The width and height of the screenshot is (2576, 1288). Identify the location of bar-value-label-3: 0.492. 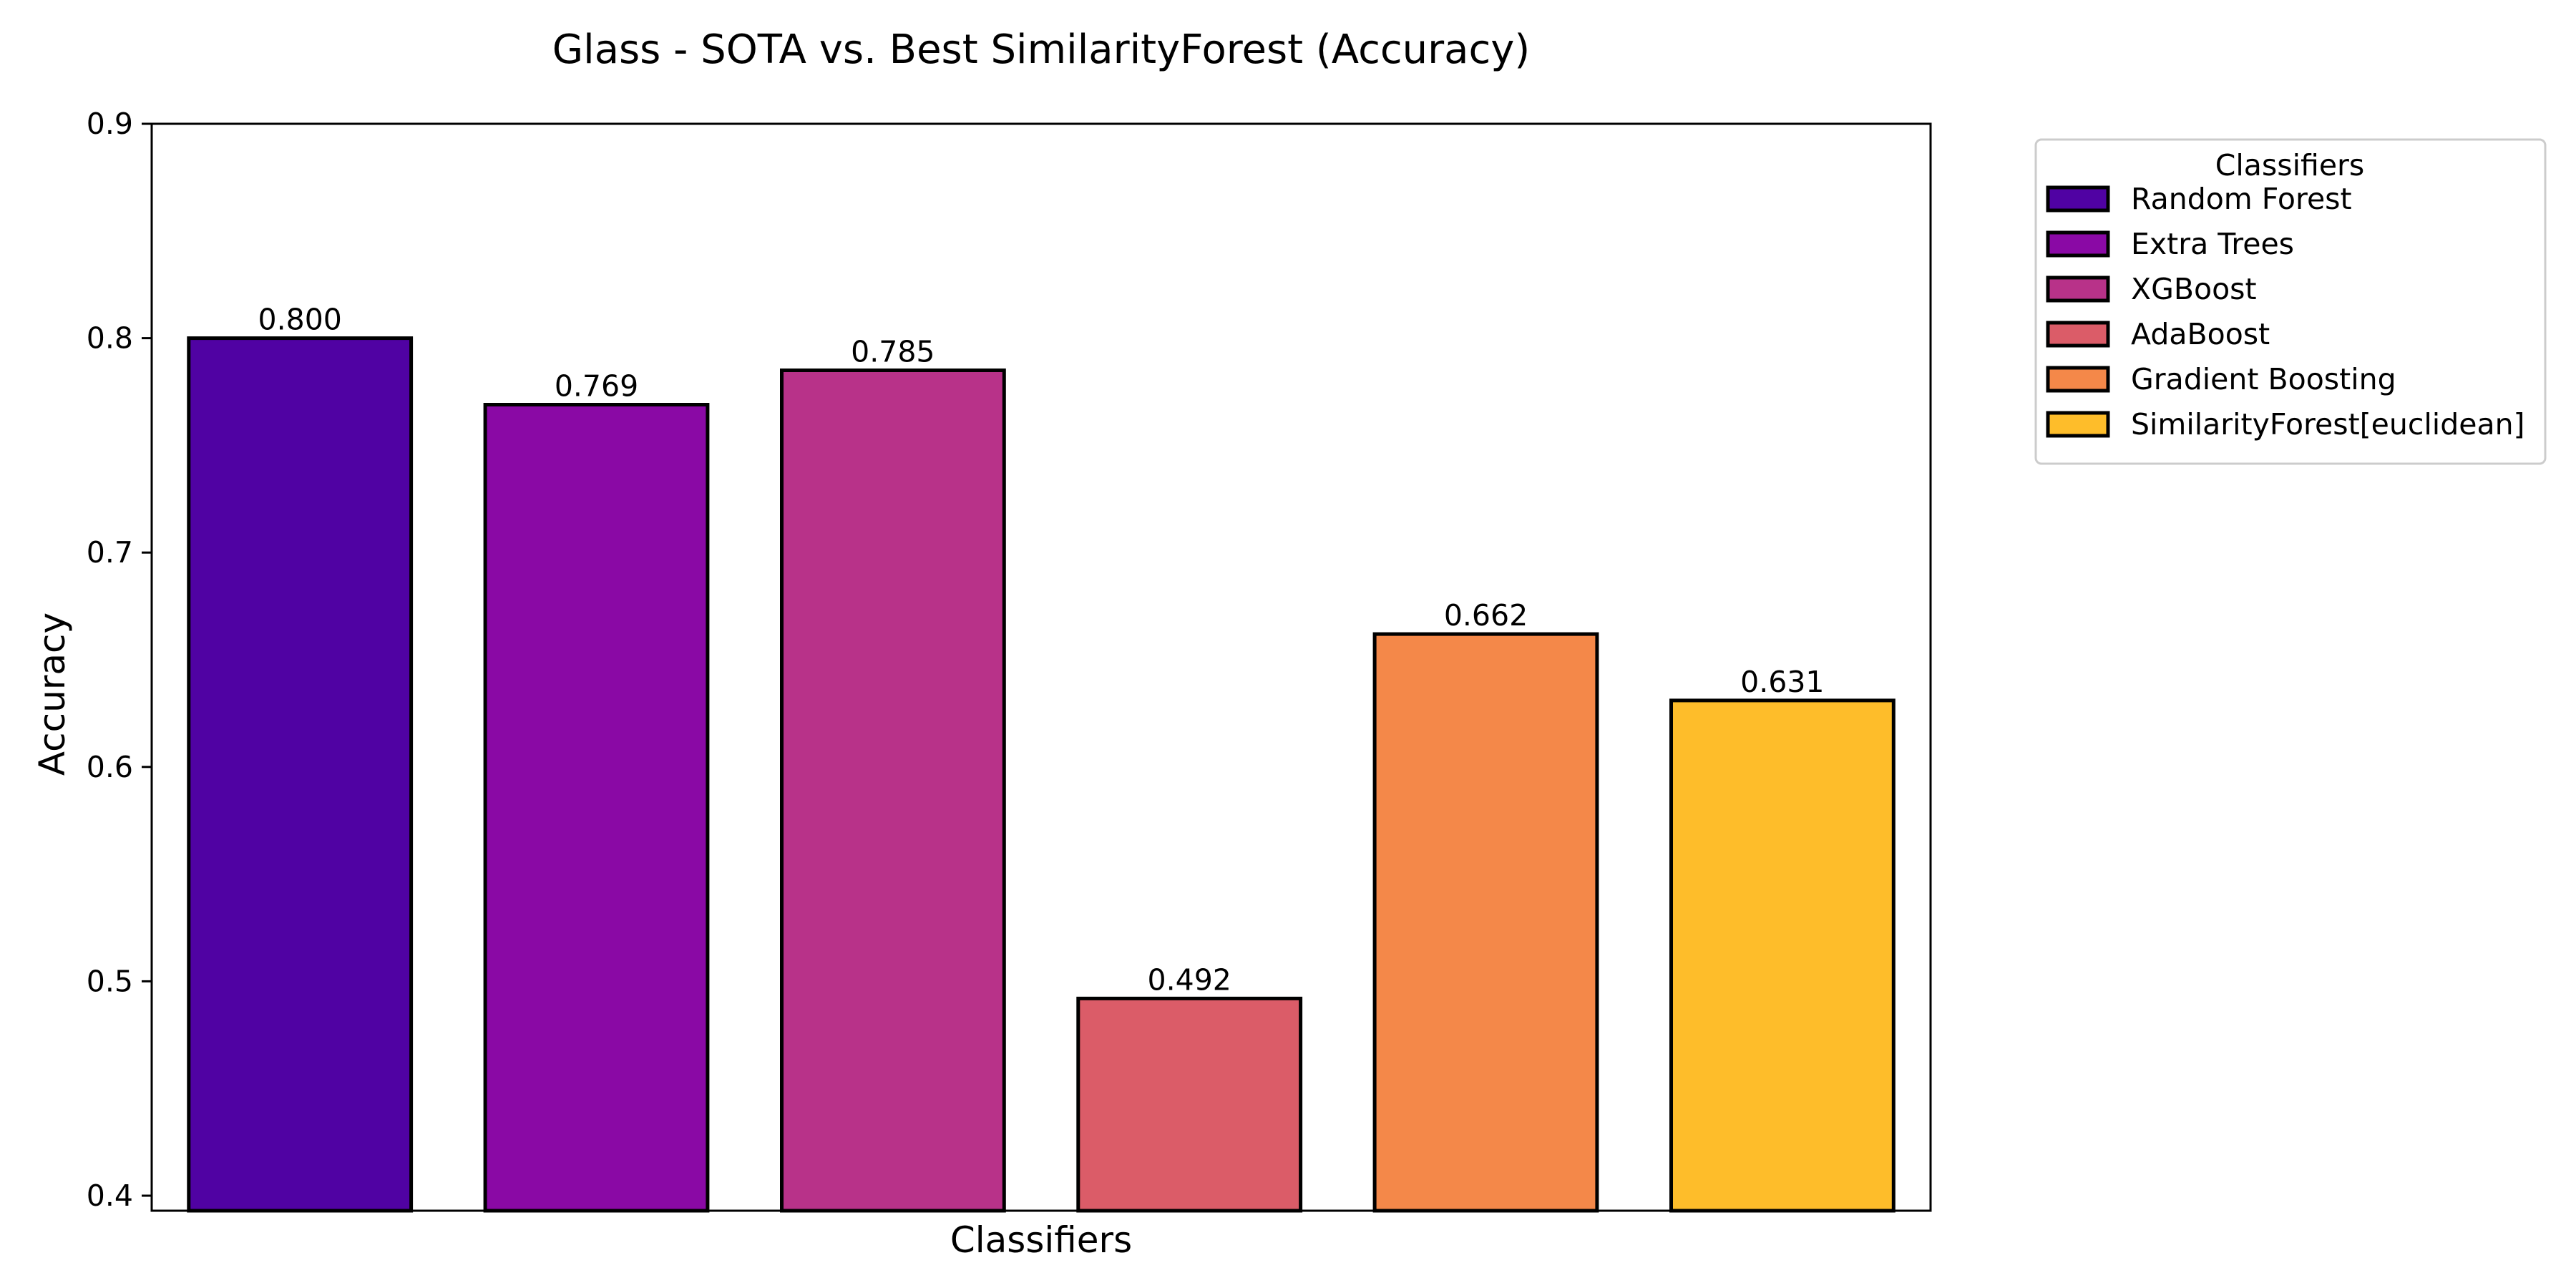
(1189, 979).